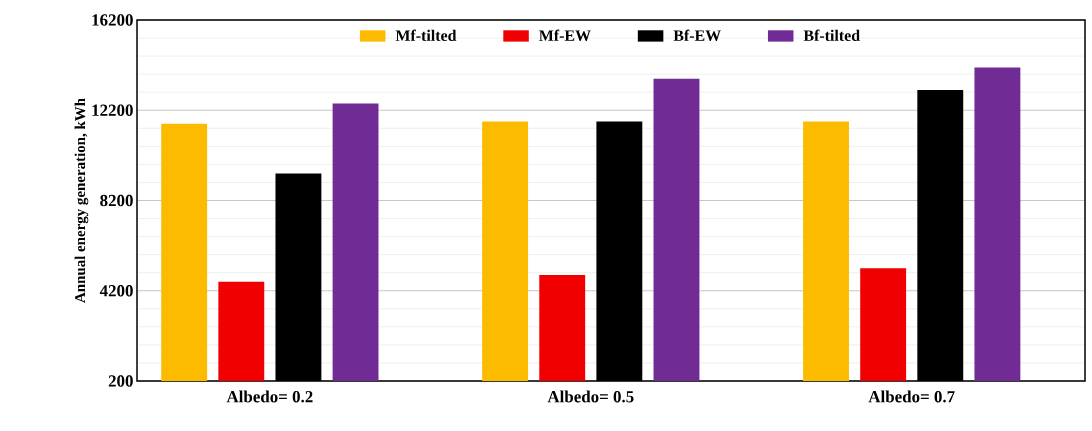  What do you see at coordinates (81, 200) in the screenshot?
I see `y-axis-title: Annual energy generation, kWh` at bounding box center [81, 200].